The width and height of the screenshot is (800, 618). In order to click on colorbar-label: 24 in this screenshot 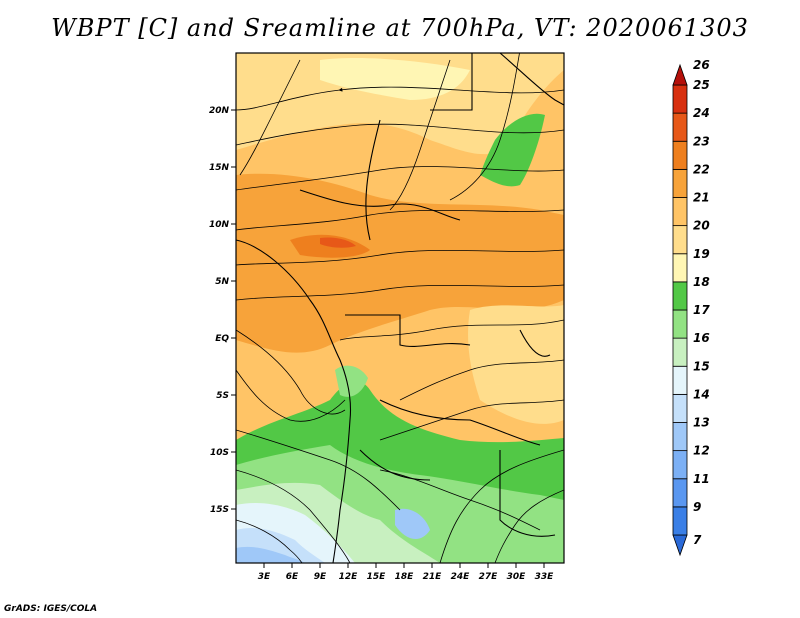, I will do `click(701, 113)`.